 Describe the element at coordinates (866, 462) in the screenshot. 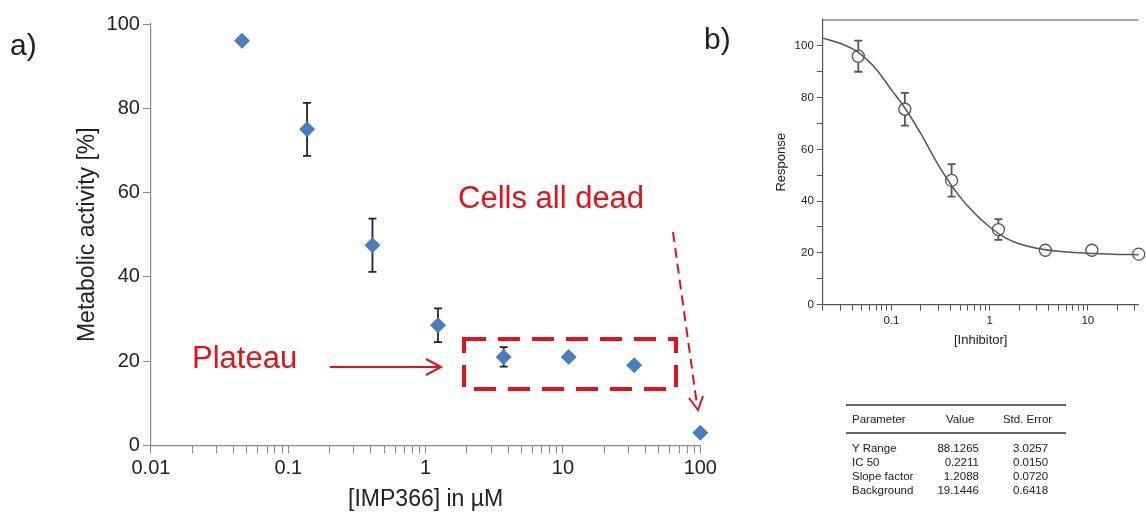

I see `text: IC 50` at that location.